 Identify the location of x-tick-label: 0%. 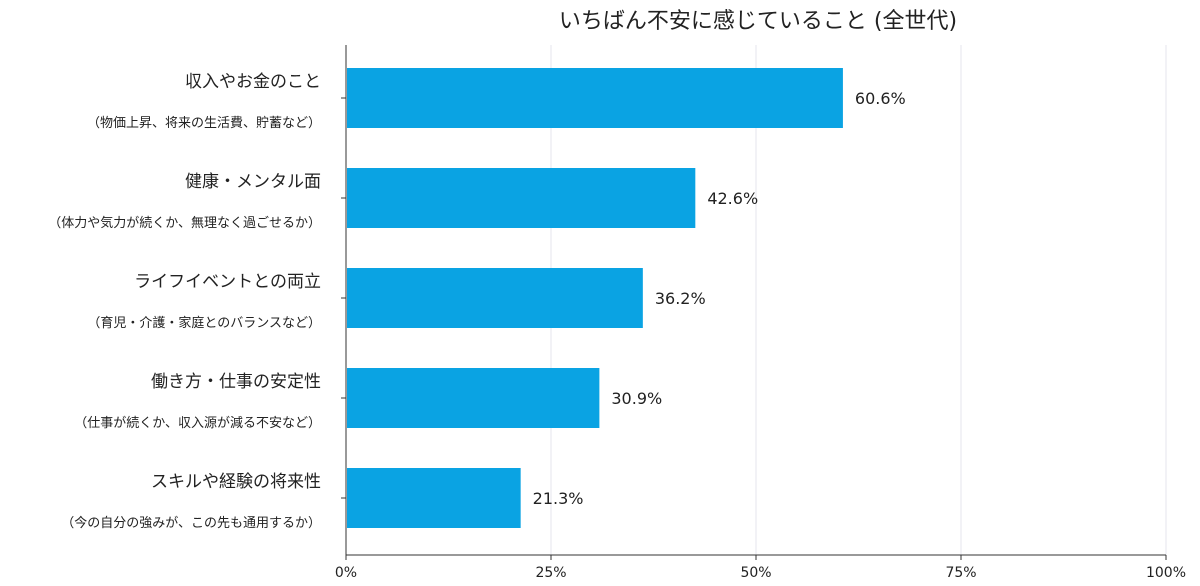
(346, 573).